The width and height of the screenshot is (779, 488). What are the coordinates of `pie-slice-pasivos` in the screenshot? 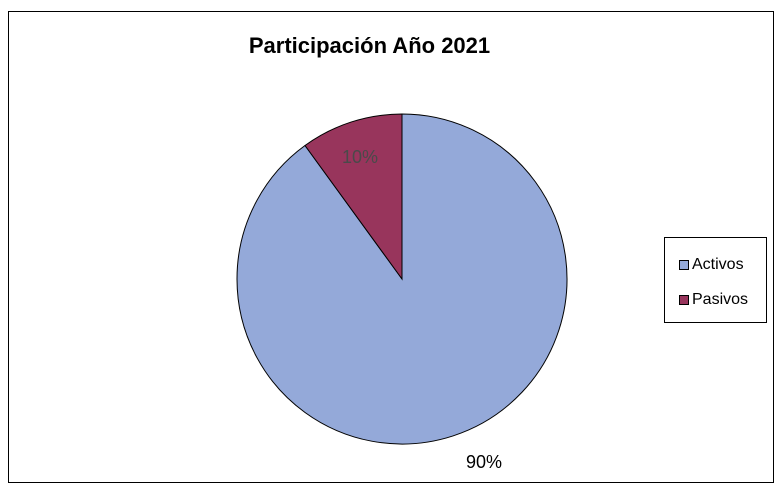 It's located at (353, 197).